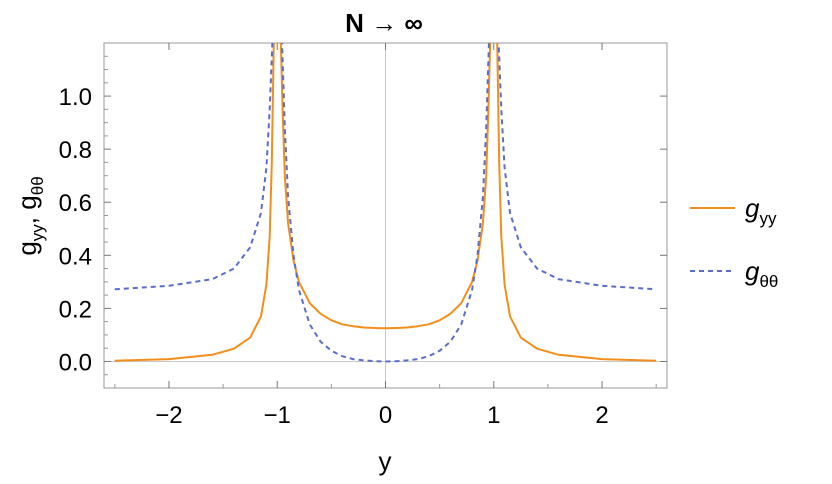 The height and width of the screenshot is (484, 832). I want to click on y-axis-label: gyy, gθθ, so click(29, 215).